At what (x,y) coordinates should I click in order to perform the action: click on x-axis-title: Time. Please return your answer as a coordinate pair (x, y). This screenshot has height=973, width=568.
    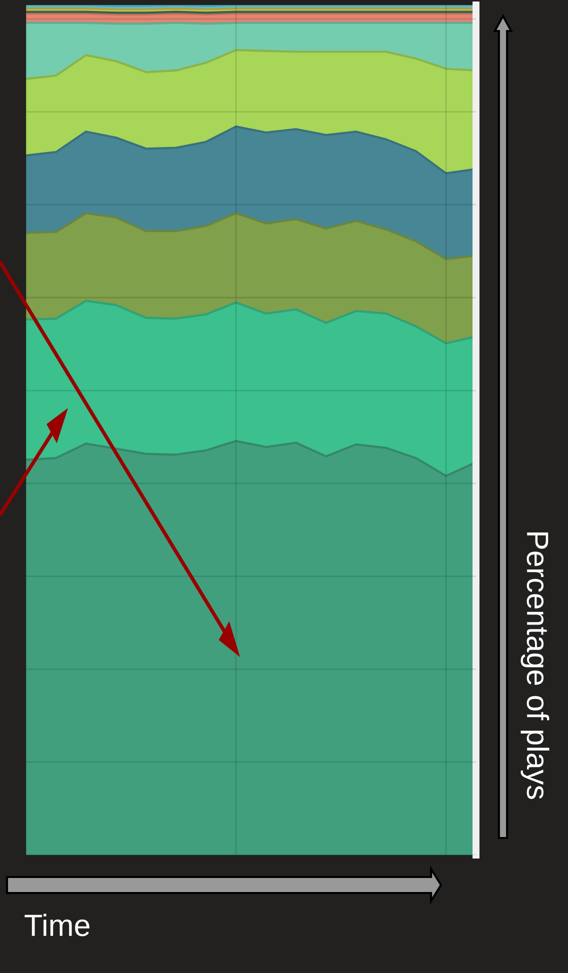
    Looking at the image, I should click on (57, 925).